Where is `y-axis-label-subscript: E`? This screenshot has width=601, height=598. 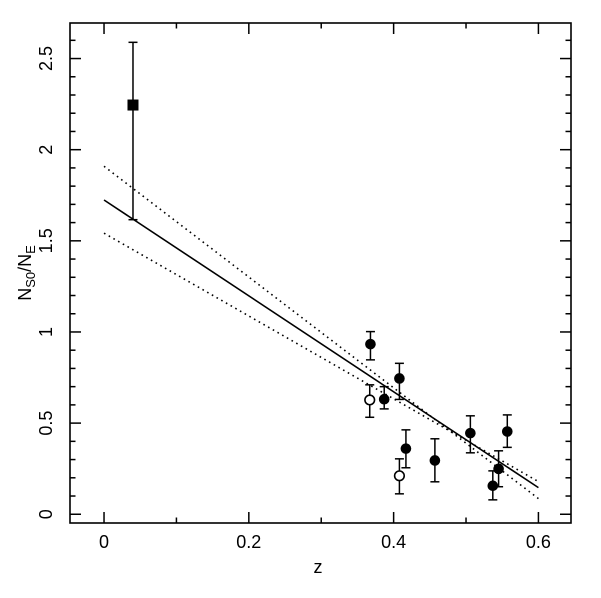
y-axis-label-subscript: E is located at coordinates (30, 249).